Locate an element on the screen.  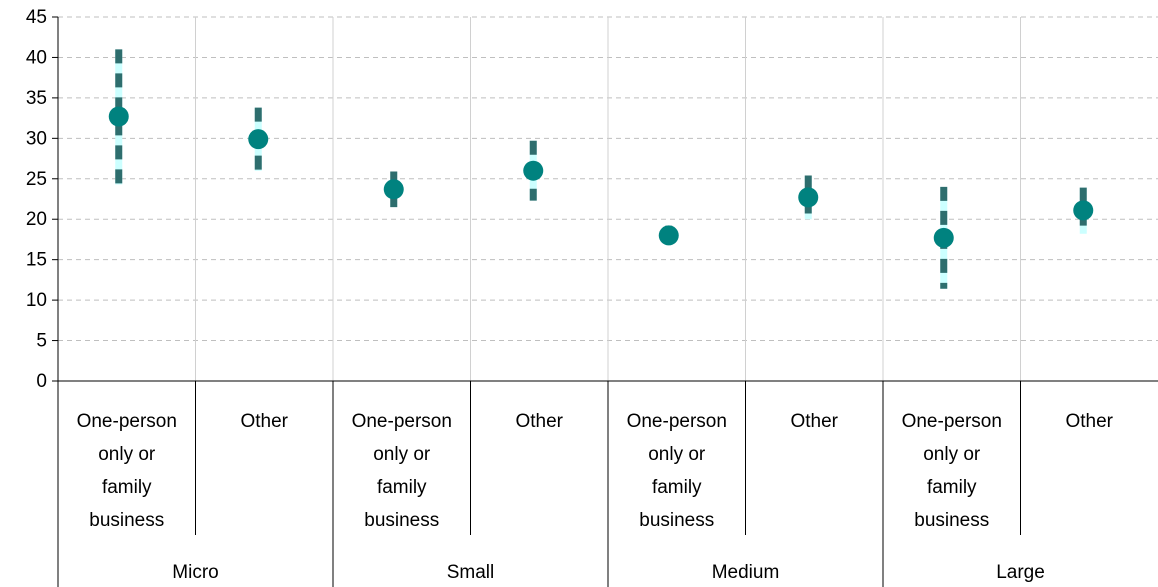
group-label: Micro is located at coordinates (195, 572).